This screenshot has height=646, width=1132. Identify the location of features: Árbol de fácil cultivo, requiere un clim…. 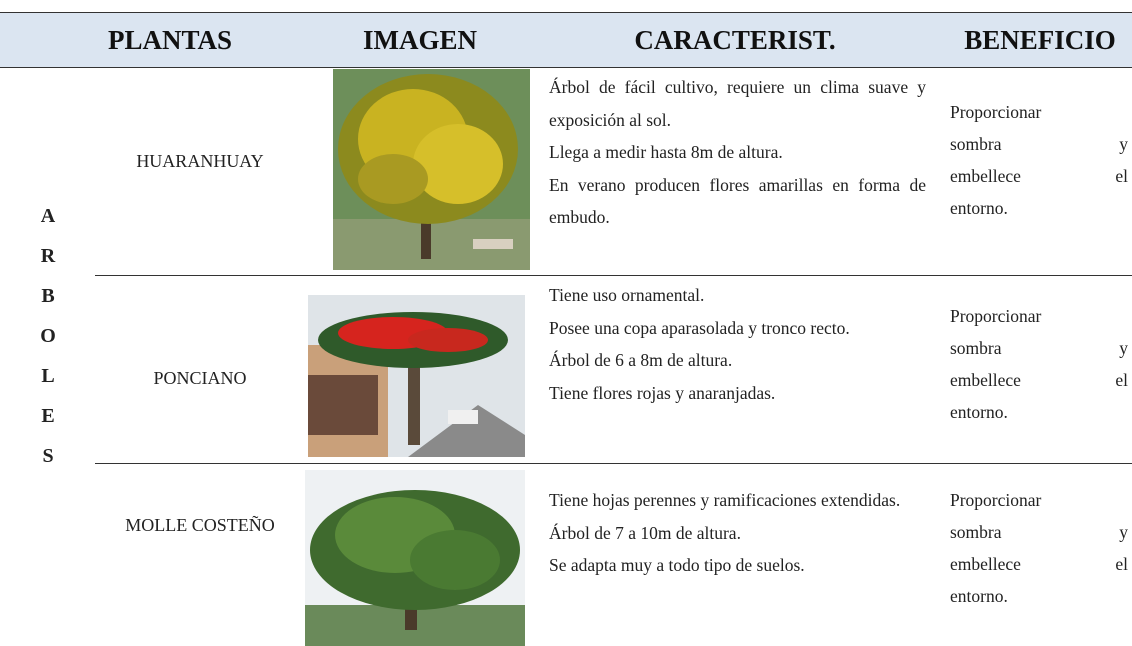
(737, 152).